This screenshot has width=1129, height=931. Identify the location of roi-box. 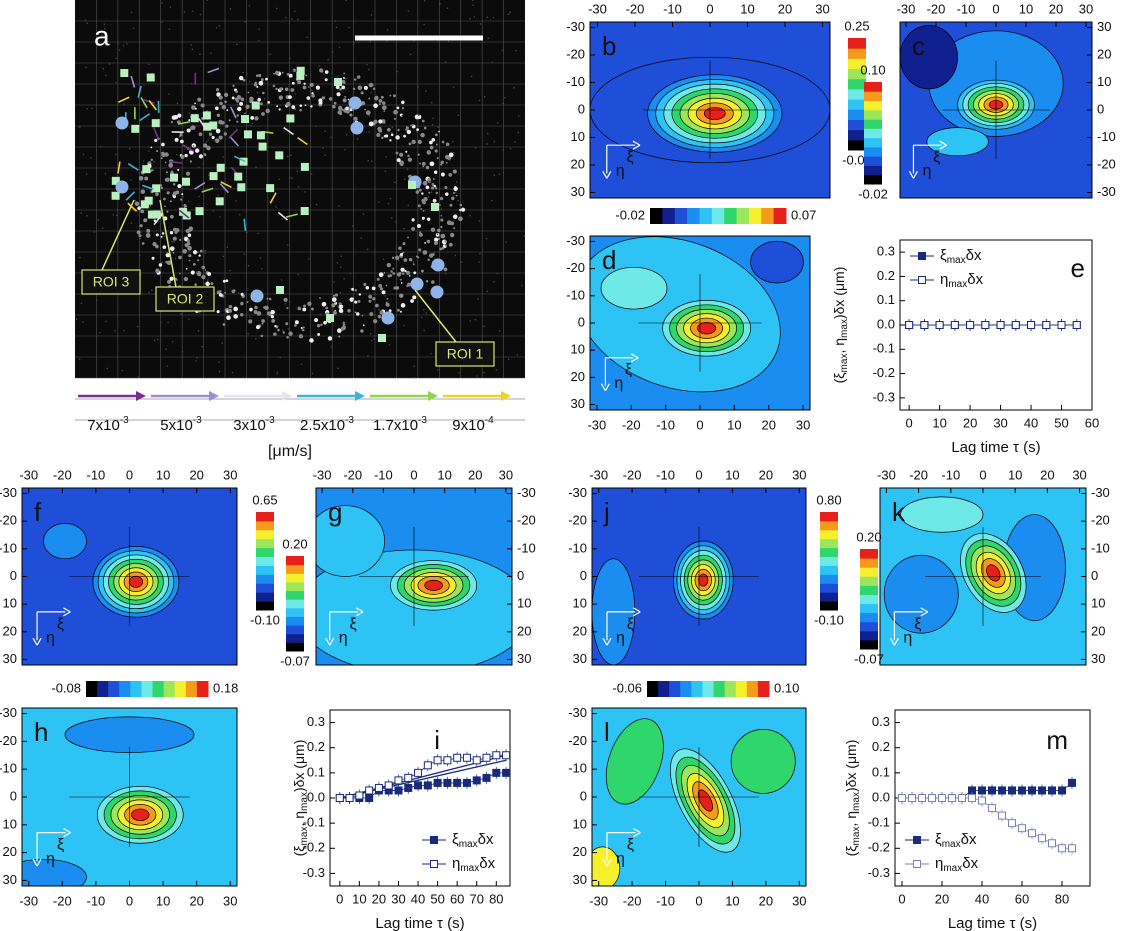
(465, 354).